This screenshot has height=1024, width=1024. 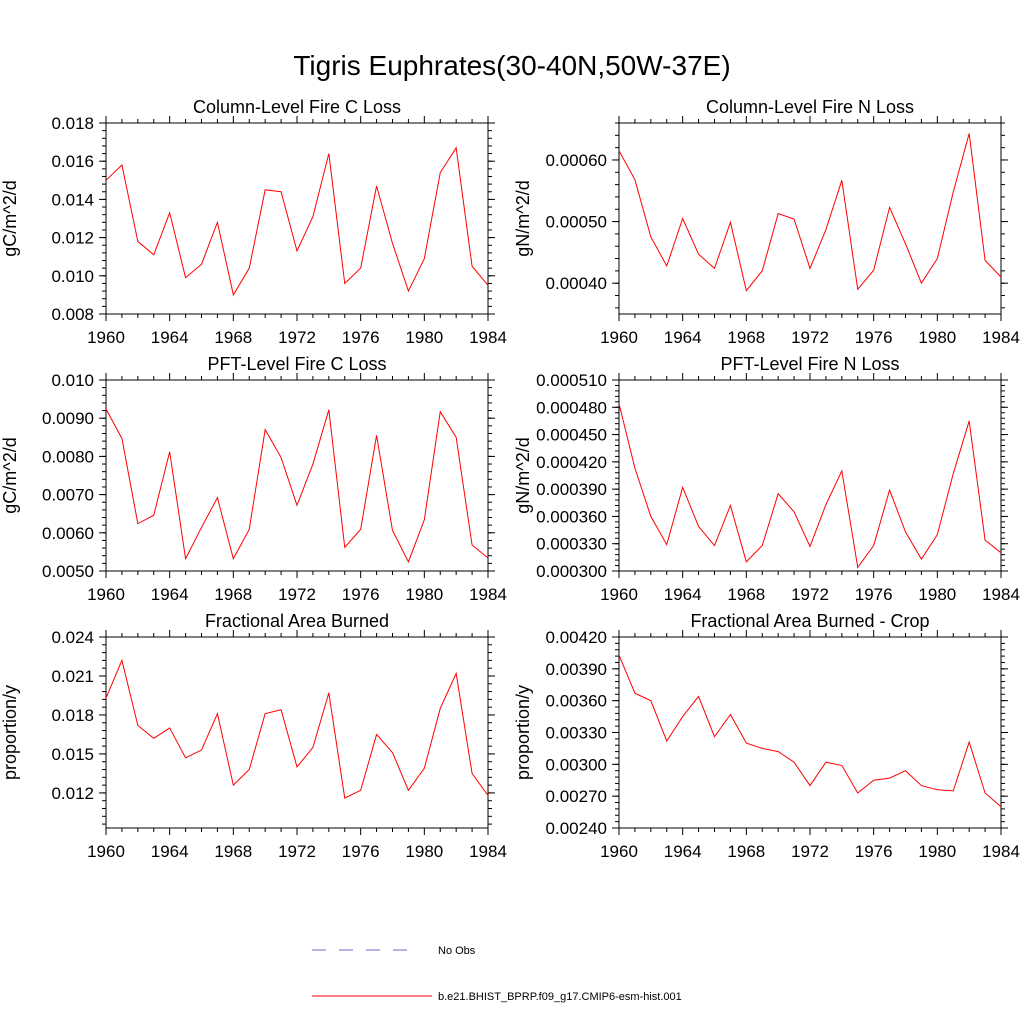 What do you see at coordinates (571, 489) in the screenshot?
I see `y-tick-label: 0.000390` at bounding box center [571, 489].